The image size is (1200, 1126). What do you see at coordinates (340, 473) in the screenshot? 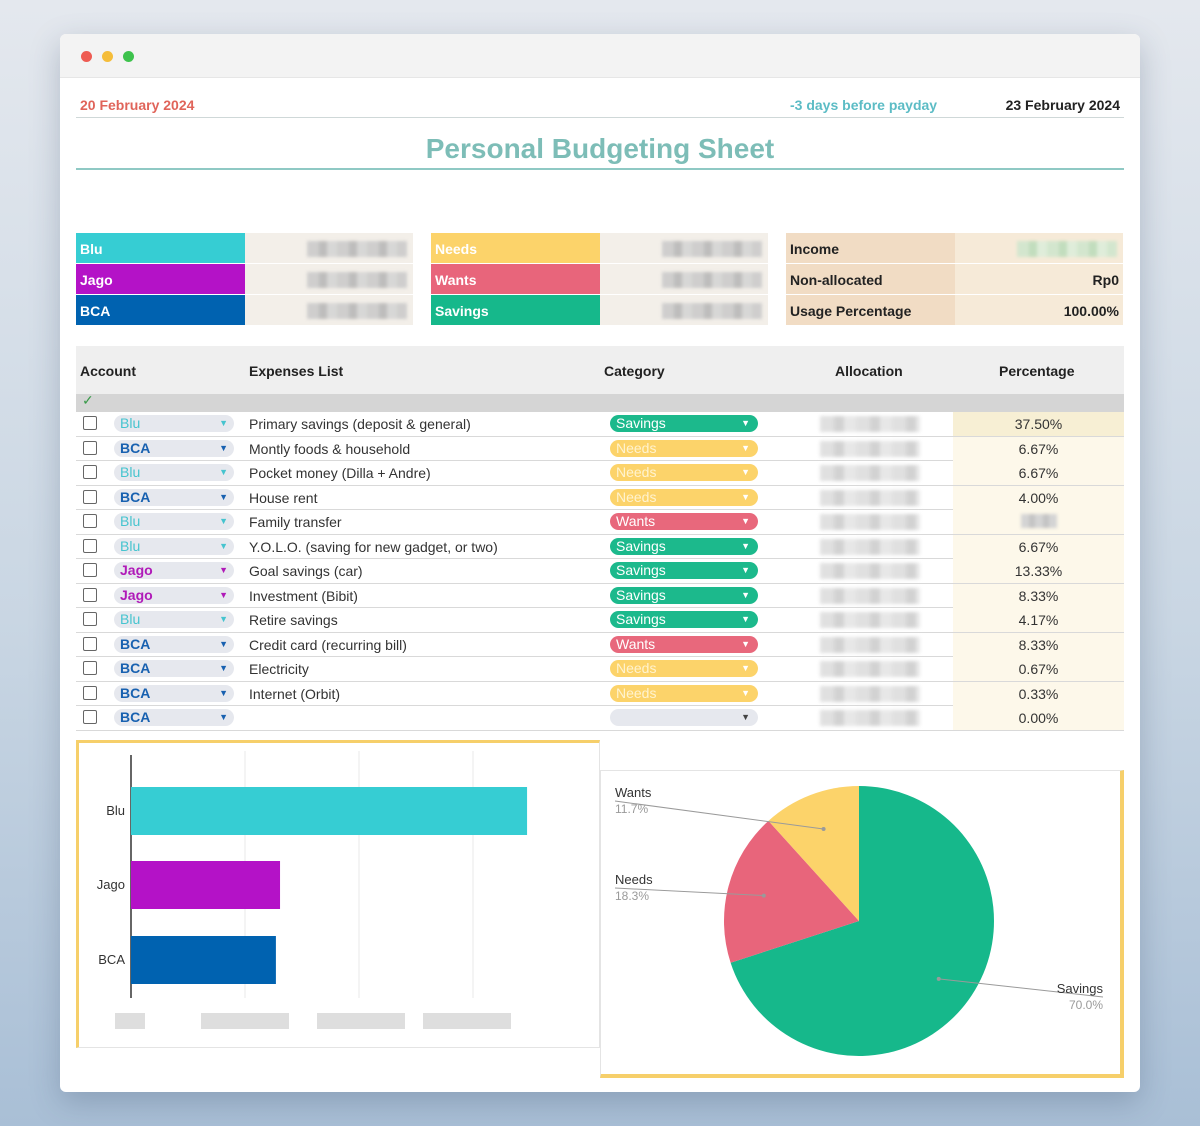
I see `expense-name: Pocket money (Dilla + Andre)` at bounding box center [340, 473].